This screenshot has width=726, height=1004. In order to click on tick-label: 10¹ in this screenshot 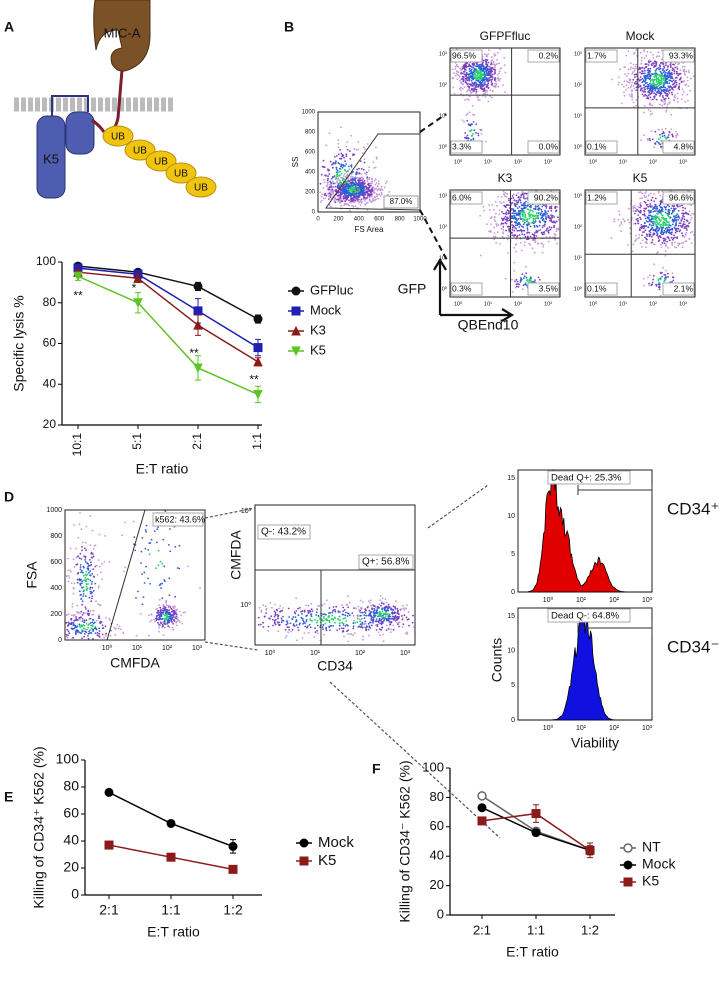, I will do `click(443, 258)`.